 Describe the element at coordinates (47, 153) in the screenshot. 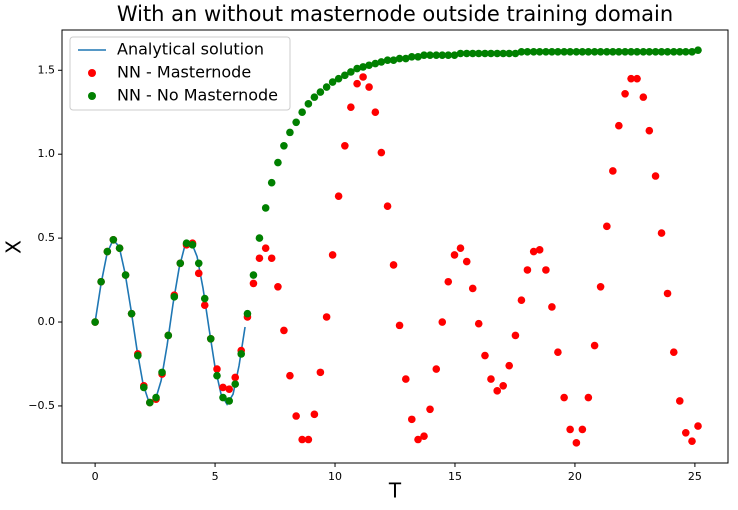

I see `y-tick-label: 1.0` at that location.